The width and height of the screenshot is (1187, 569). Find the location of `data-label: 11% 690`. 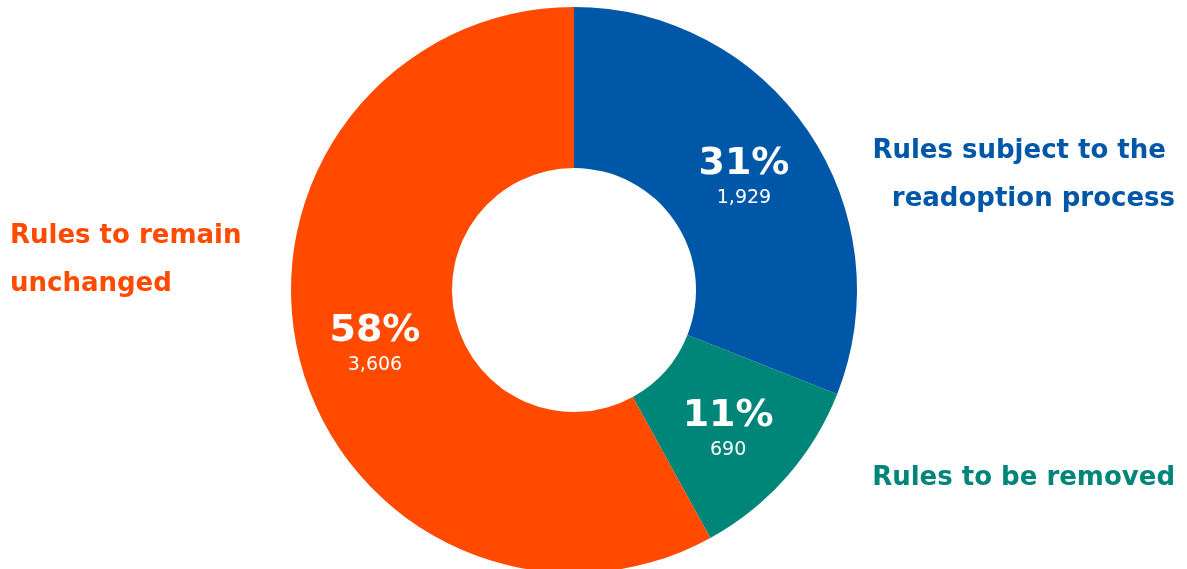

data-label: 11% 690 is located at coordinates (728, 424).